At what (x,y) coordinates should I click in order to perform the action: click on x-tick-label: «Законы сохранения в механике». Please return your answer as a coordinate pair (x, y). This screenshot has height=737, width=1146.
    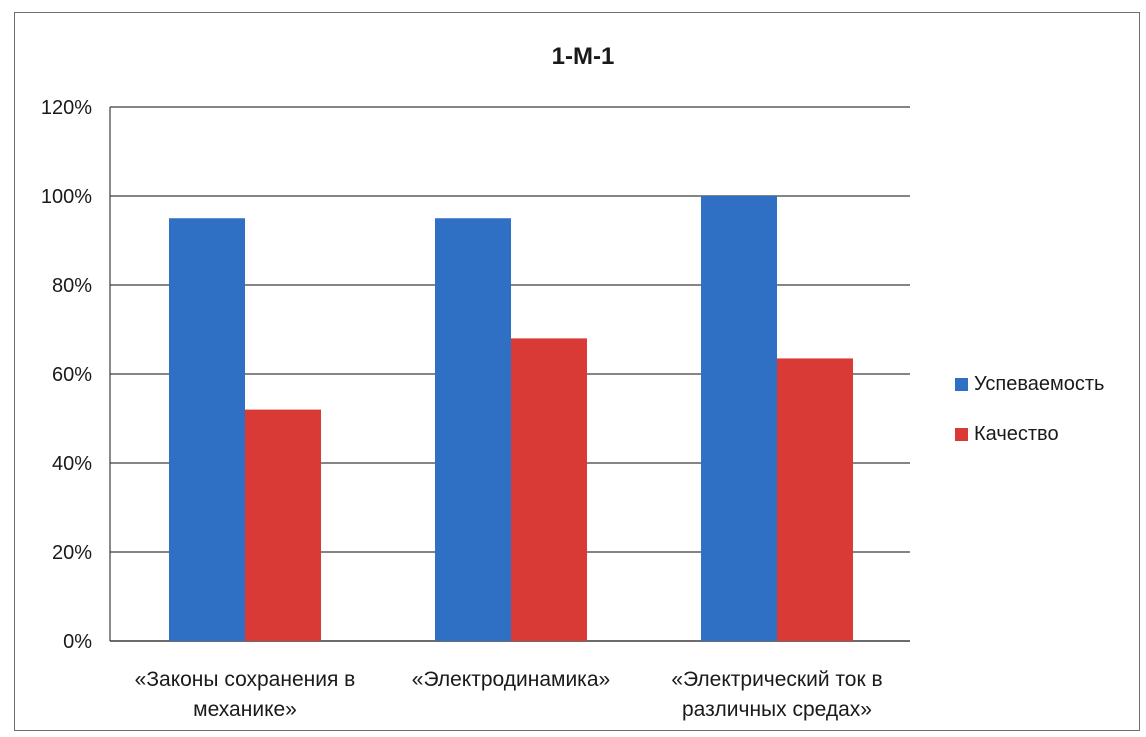
    Looking at the image, I should click on (245, 694).